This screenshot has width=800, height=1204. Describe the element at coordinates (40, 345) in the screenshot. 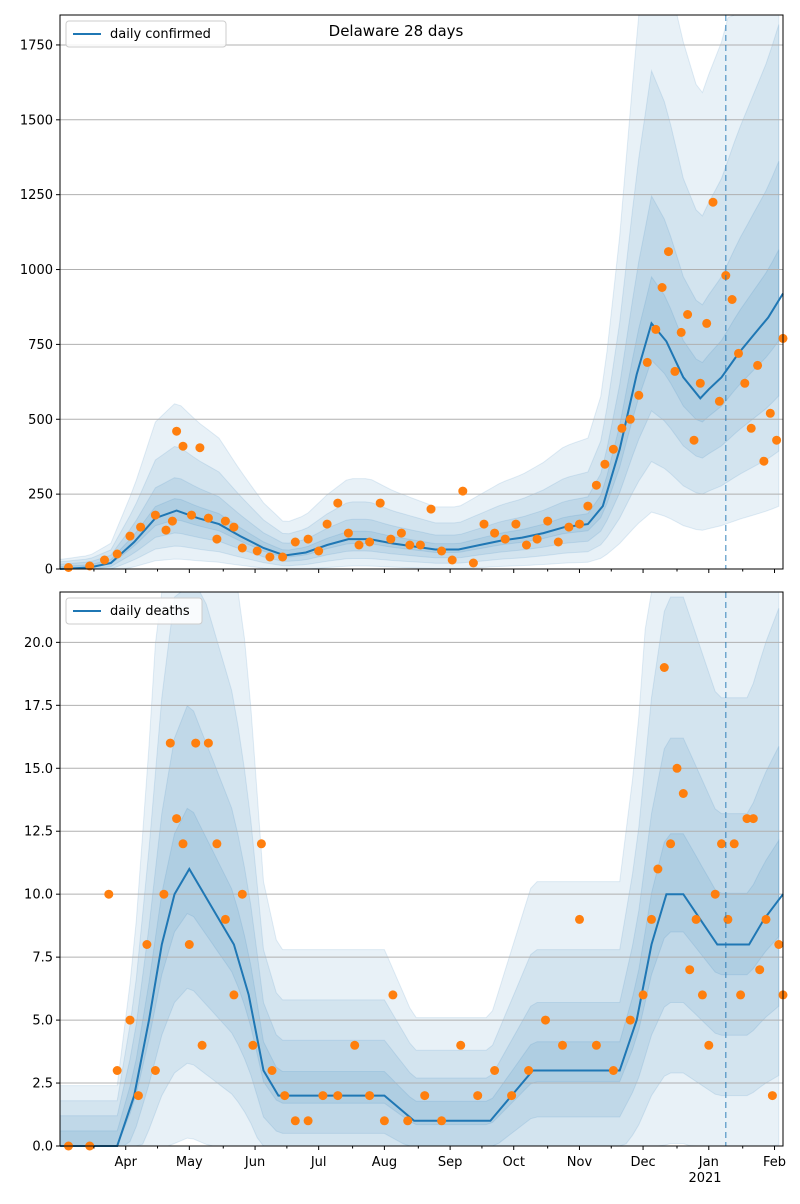

I see `y-tick-label: 750` at that location.